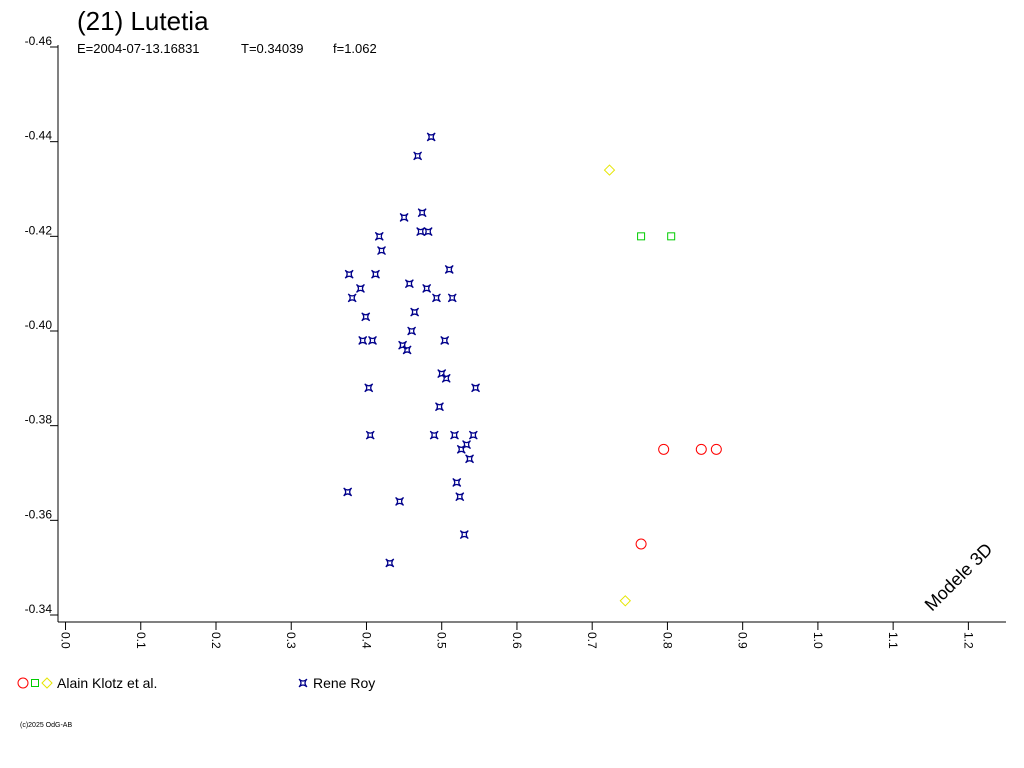 This screenshot has width=1024, height=768. I want to click on y-tick-label: -0.42, so click(39, 230).